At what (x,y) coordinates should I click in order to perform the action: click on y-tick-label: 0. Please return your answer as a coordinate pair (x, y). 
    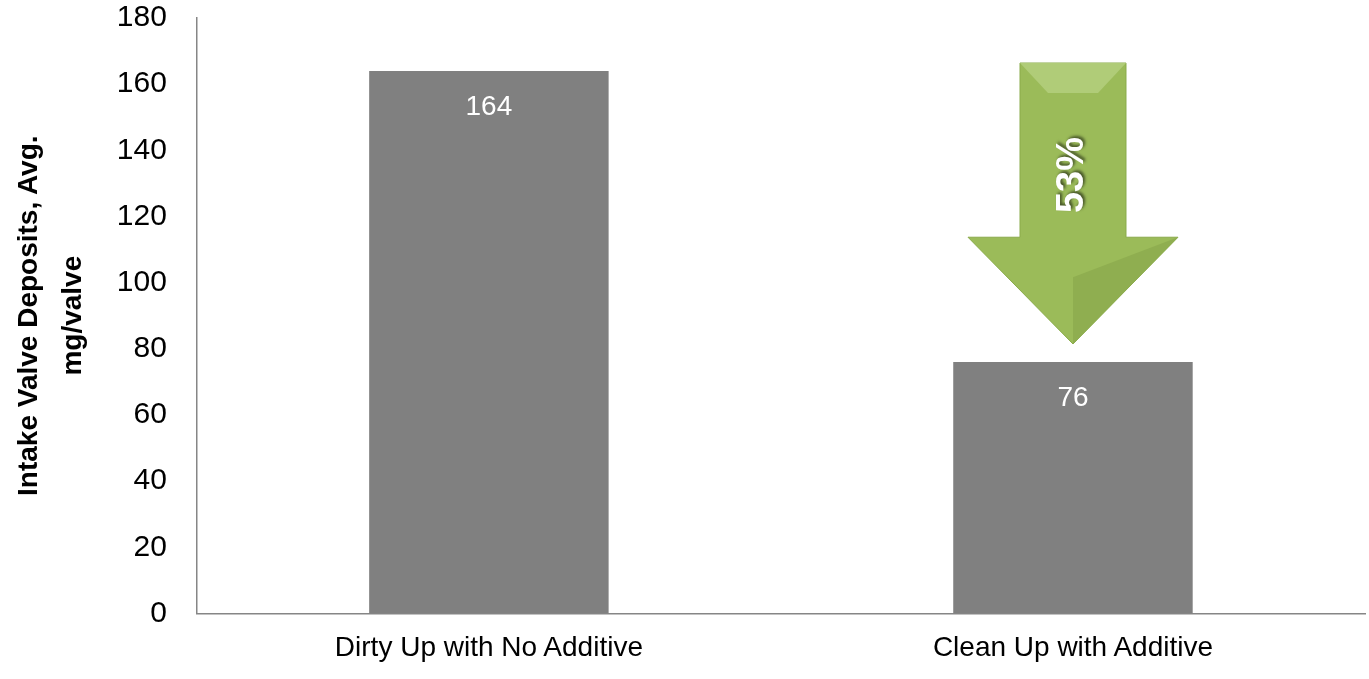
    Looking at the image, I should click on (158, 611).